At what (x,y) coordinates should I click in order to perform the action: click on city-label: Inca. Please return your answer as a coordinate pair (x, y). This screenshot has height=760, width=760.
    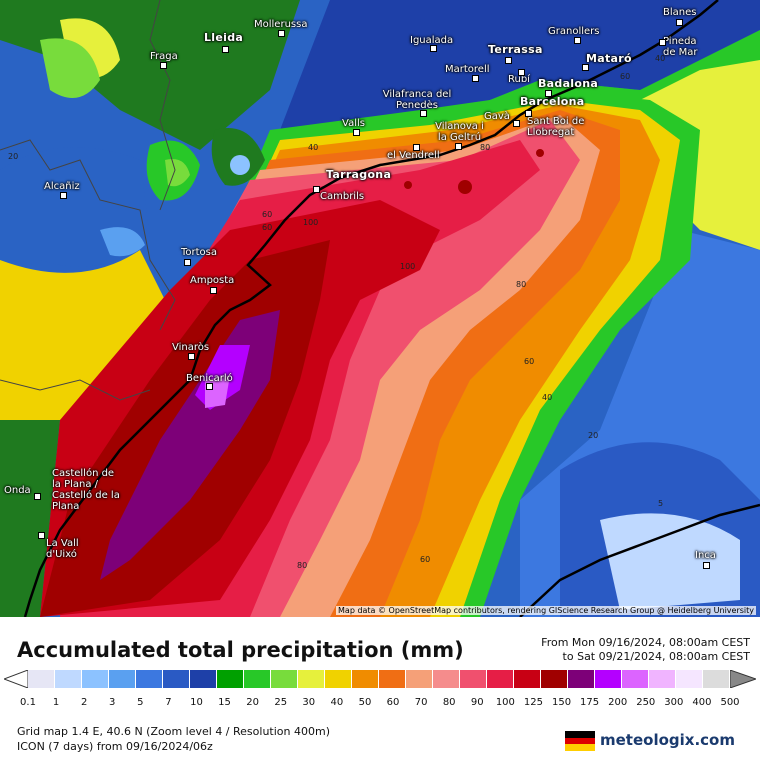
    Looking at the image, I should click on (705, 555).